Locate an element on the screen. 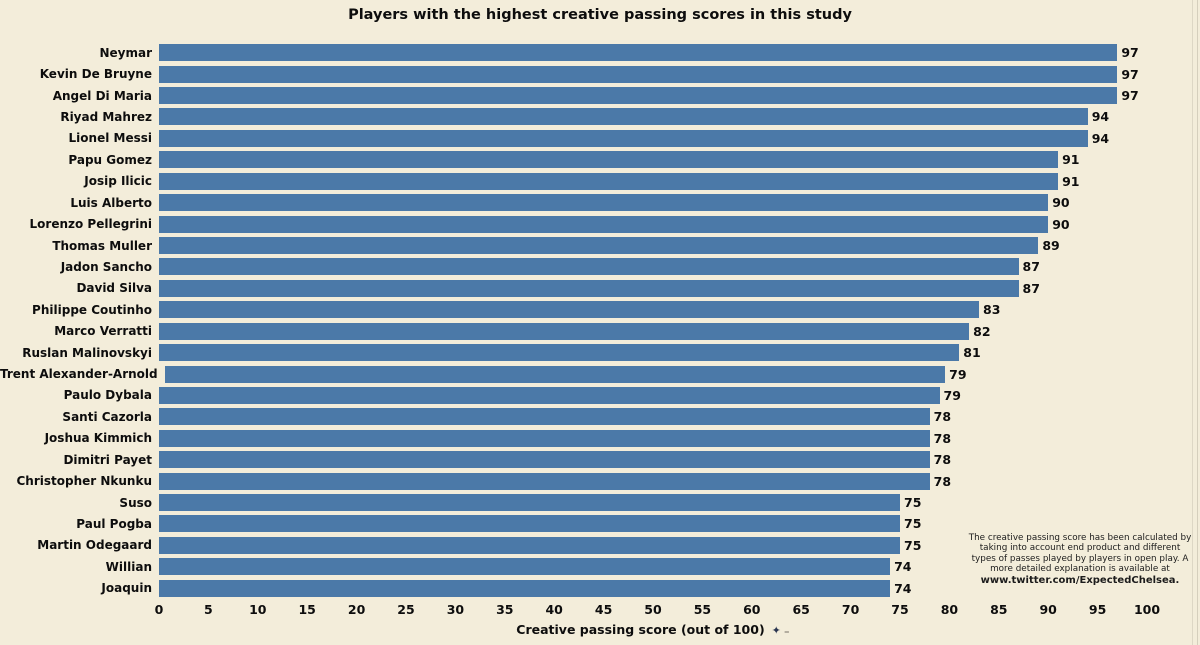 The width and height of the screenshot is (1200, 645). bar-track: 87 is located at coordinates (653, 288).